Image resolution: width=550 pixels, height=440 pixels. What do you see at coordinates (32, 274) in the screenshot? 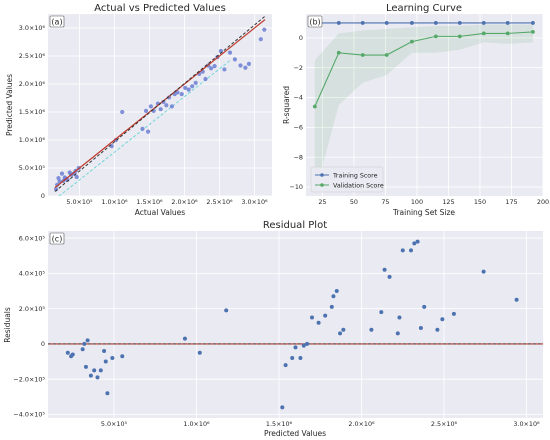
I see `panel-c-ytick-label: 4.0×10⁵` at bounding box center [32, 274].